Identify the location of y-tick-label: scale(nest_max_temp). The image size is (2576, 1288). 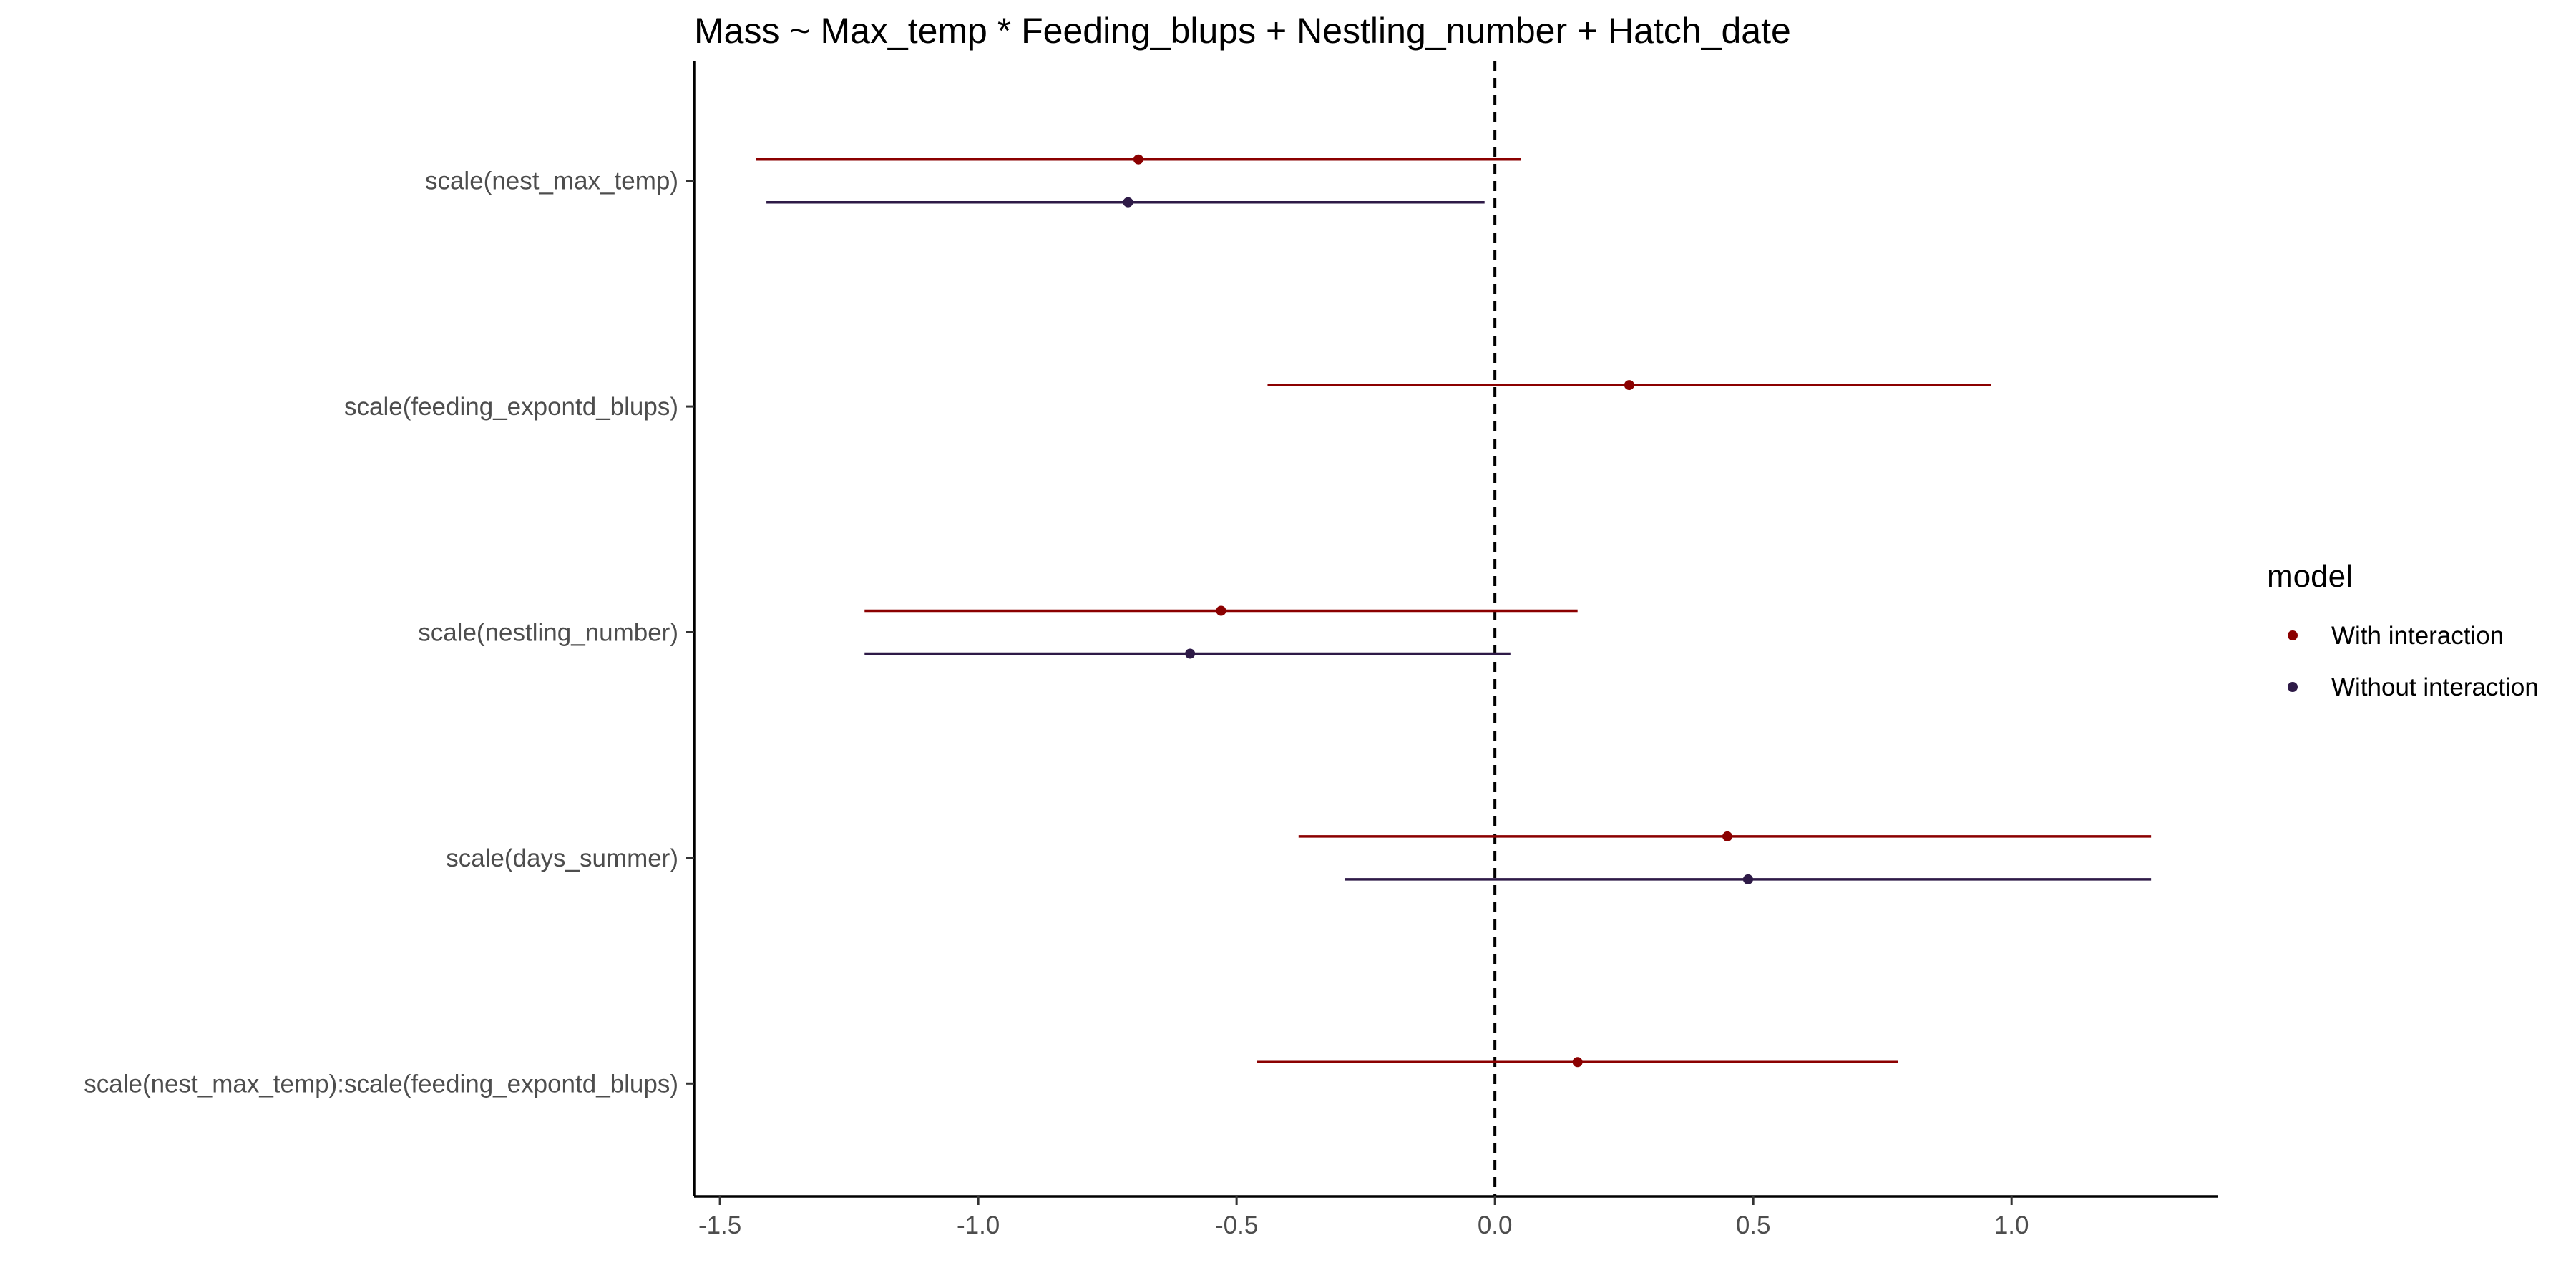
(551, 181).